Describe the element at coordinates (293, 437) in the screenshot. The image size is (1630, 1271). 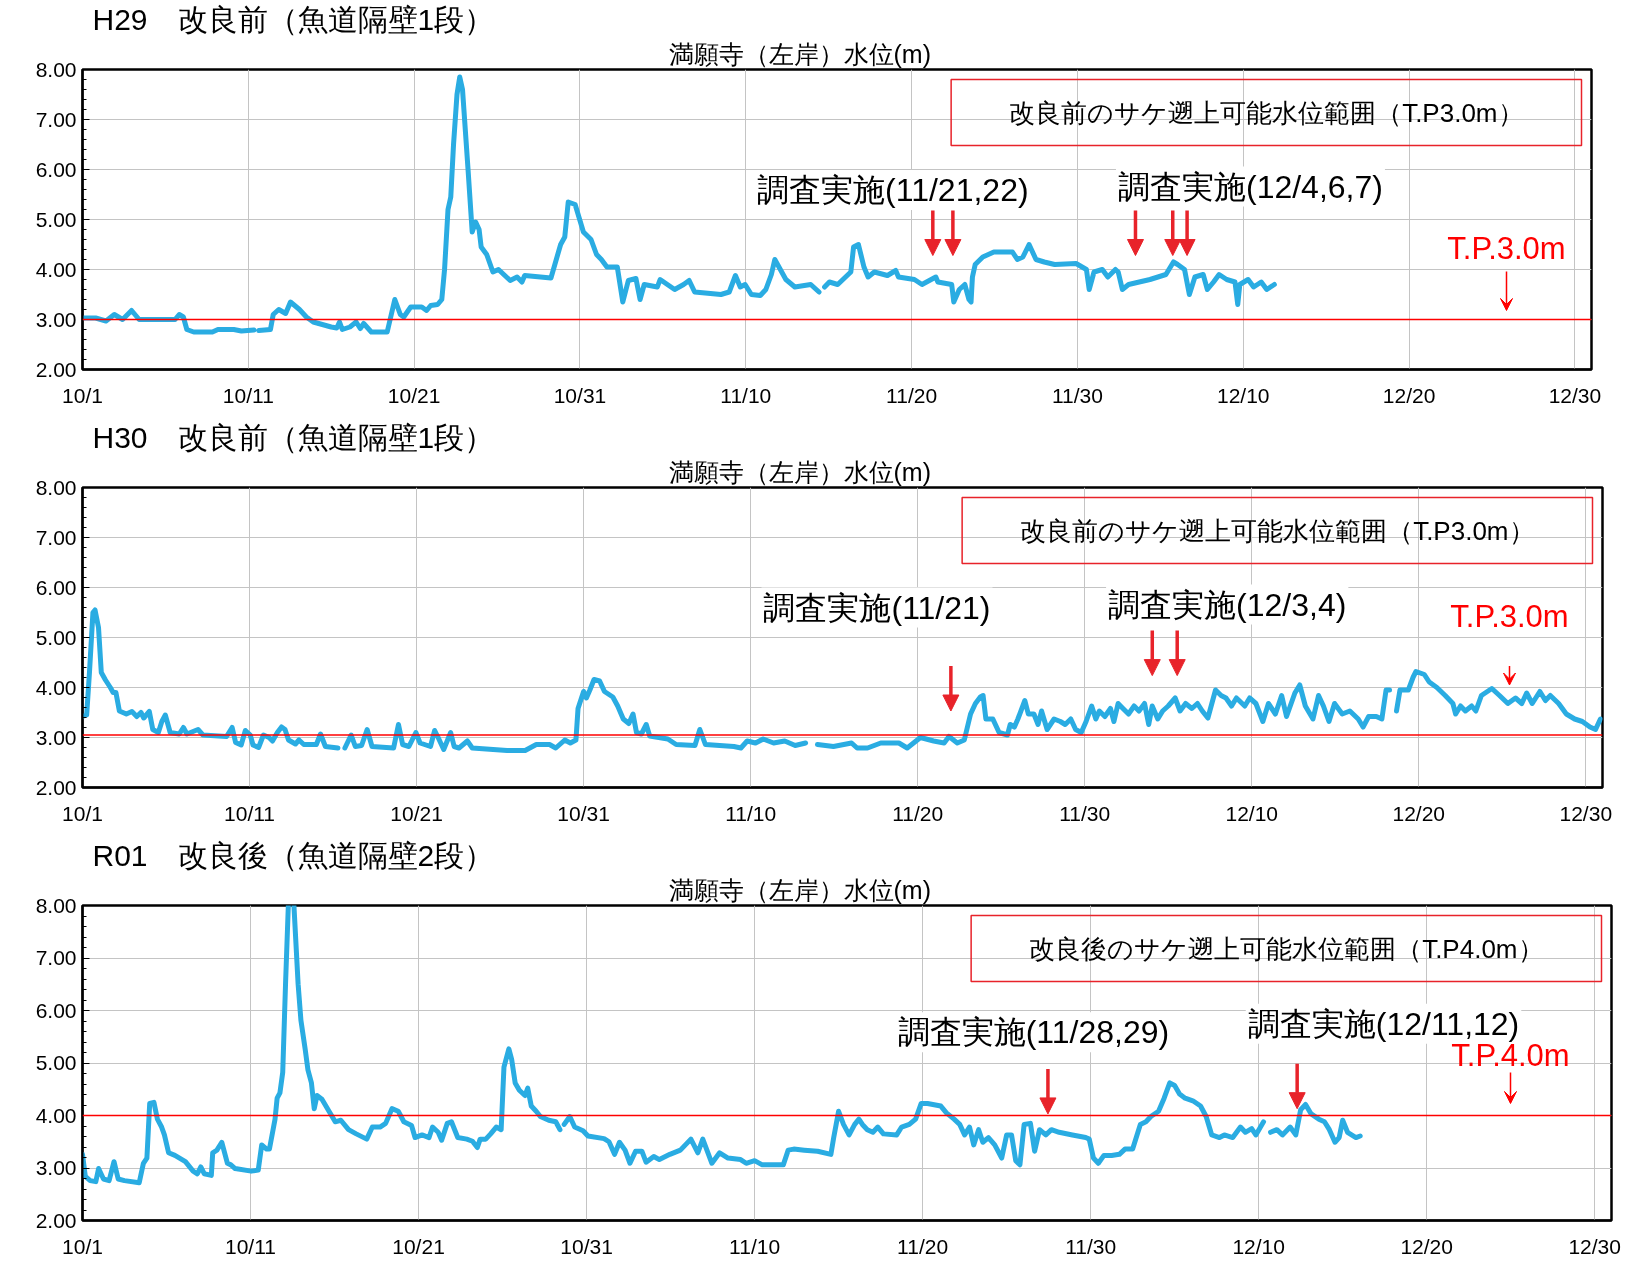
I see `chart-title: H30 改良前（魚道隔壁1段）` at that location.